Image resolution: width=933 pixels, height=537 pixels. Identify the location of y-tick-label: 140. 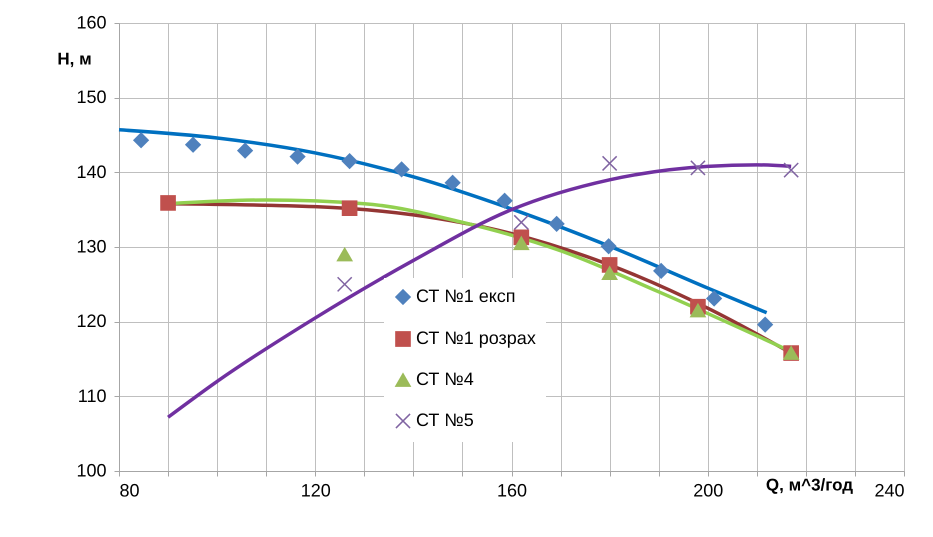
(91, 172).